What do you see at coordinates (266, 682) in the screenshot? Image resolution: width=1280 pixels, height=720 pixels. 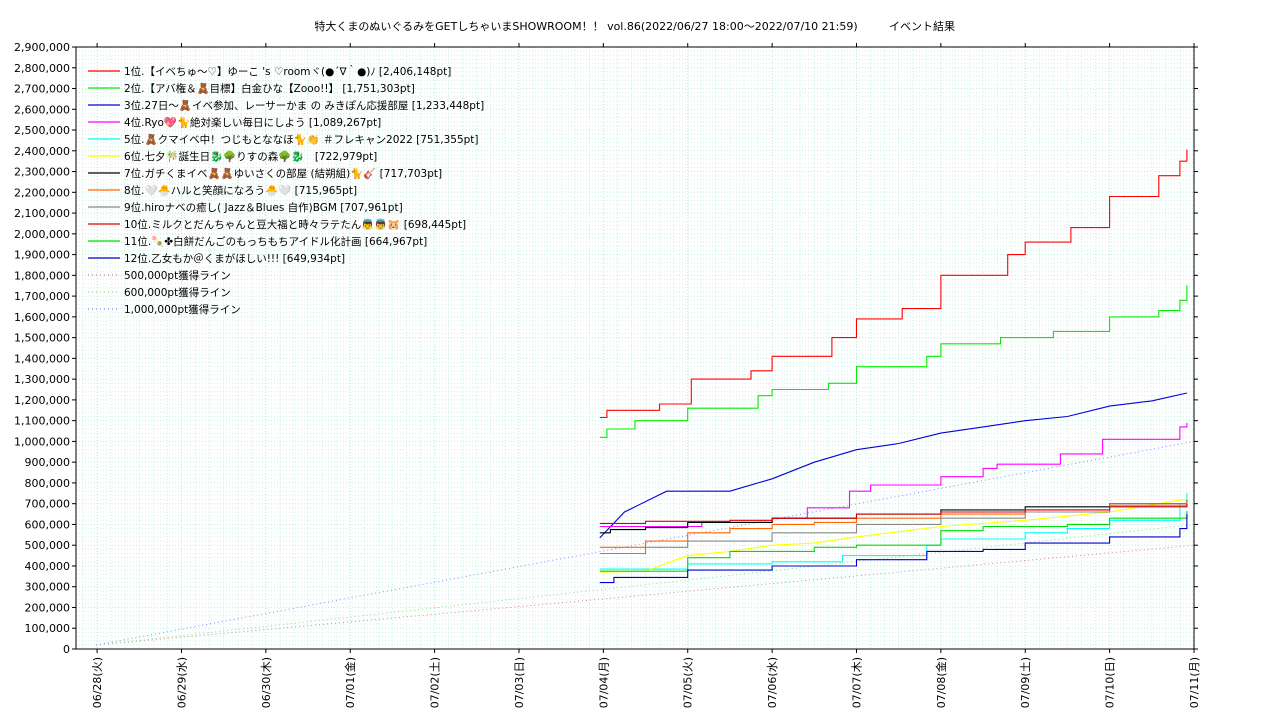 I see `x-tick-label: 06/30(木)` at bounding box center [266, 682].